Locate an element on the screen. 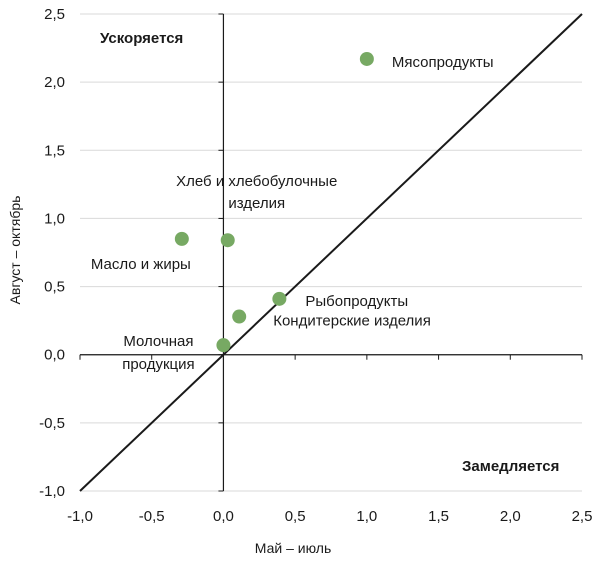 The width and height of the screenshot is (595, 561). y-tick-labels: -1,0 -0,5 0,0 0,5 1,0 1,5 2,0 2,5 is located at coordinates (52, 253).